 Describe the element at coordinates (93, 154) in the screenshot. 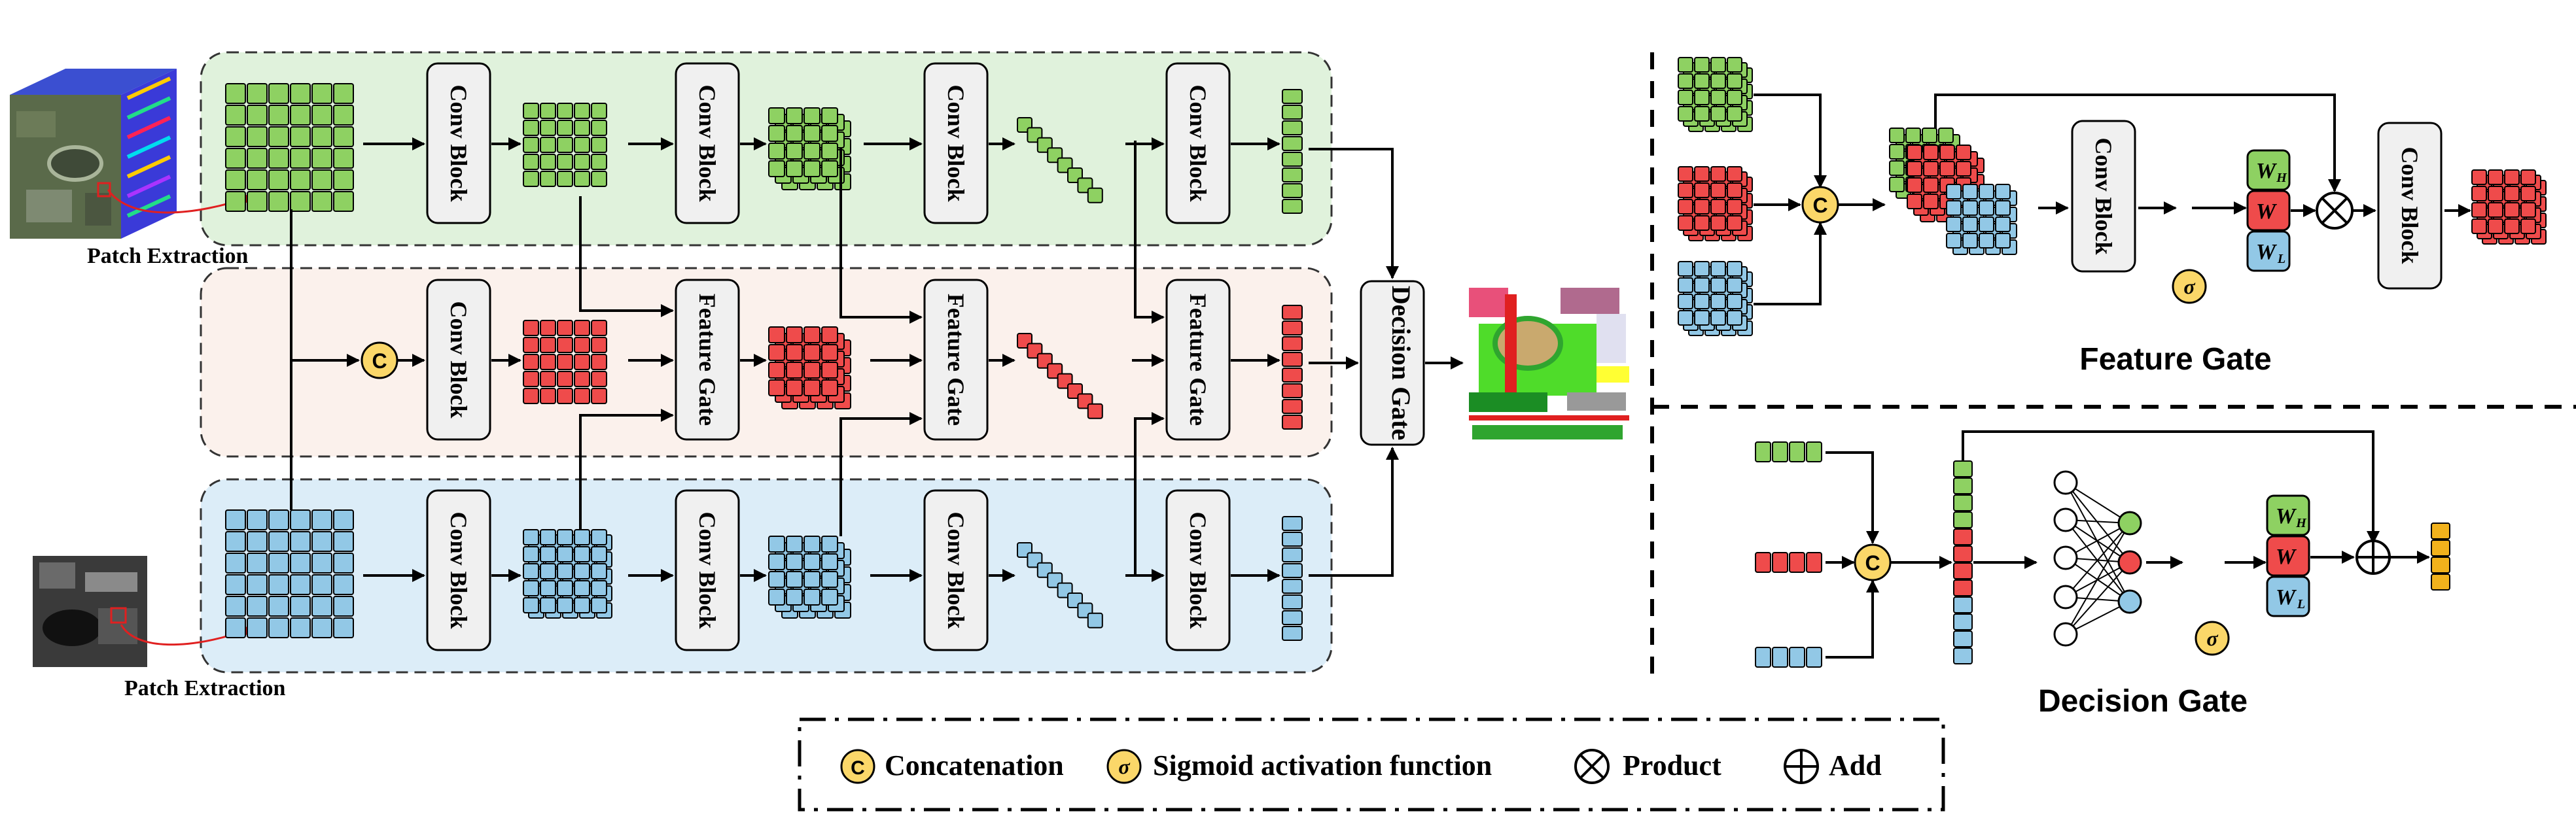

I see `hyperspectral-cube` at that location.